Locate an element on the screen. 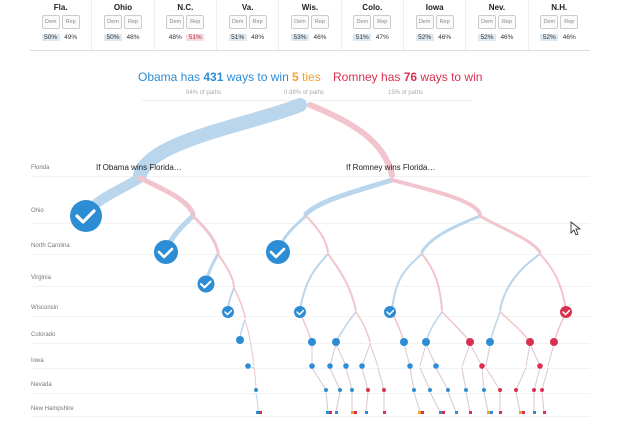  branch-obama-florida is located at coordinates (220, 140).